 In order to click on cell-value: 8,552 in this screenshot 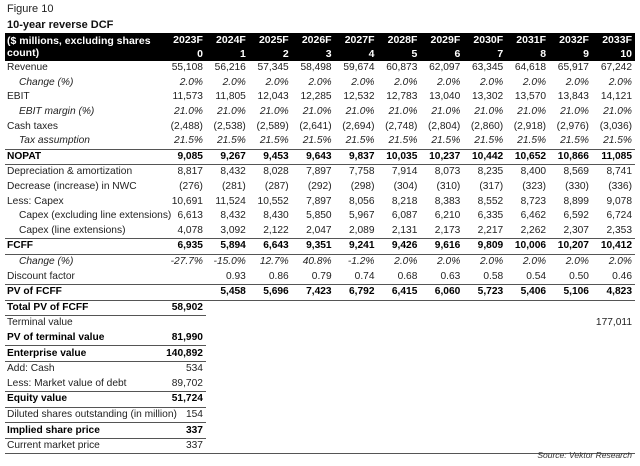, I will do `click(490, 201)`.